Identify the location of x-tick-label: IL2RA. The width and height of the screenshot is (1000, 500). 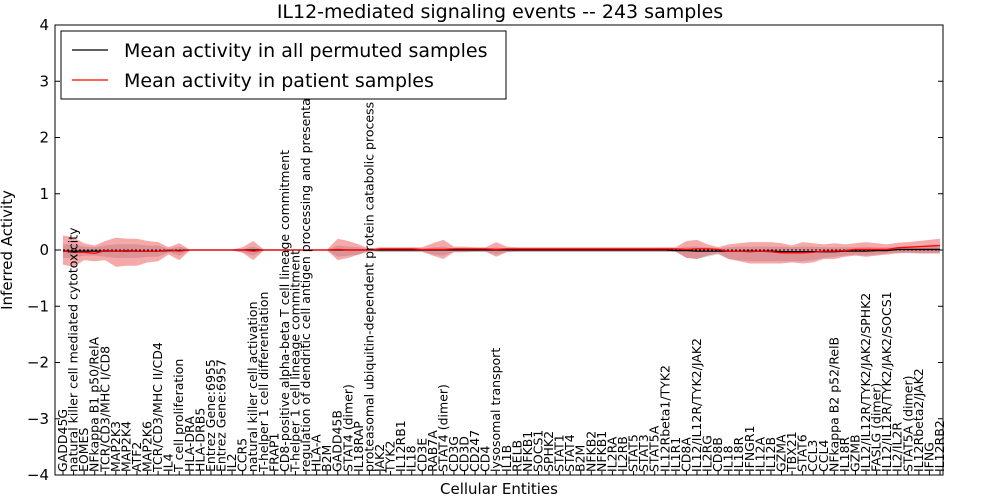
(611, 454).